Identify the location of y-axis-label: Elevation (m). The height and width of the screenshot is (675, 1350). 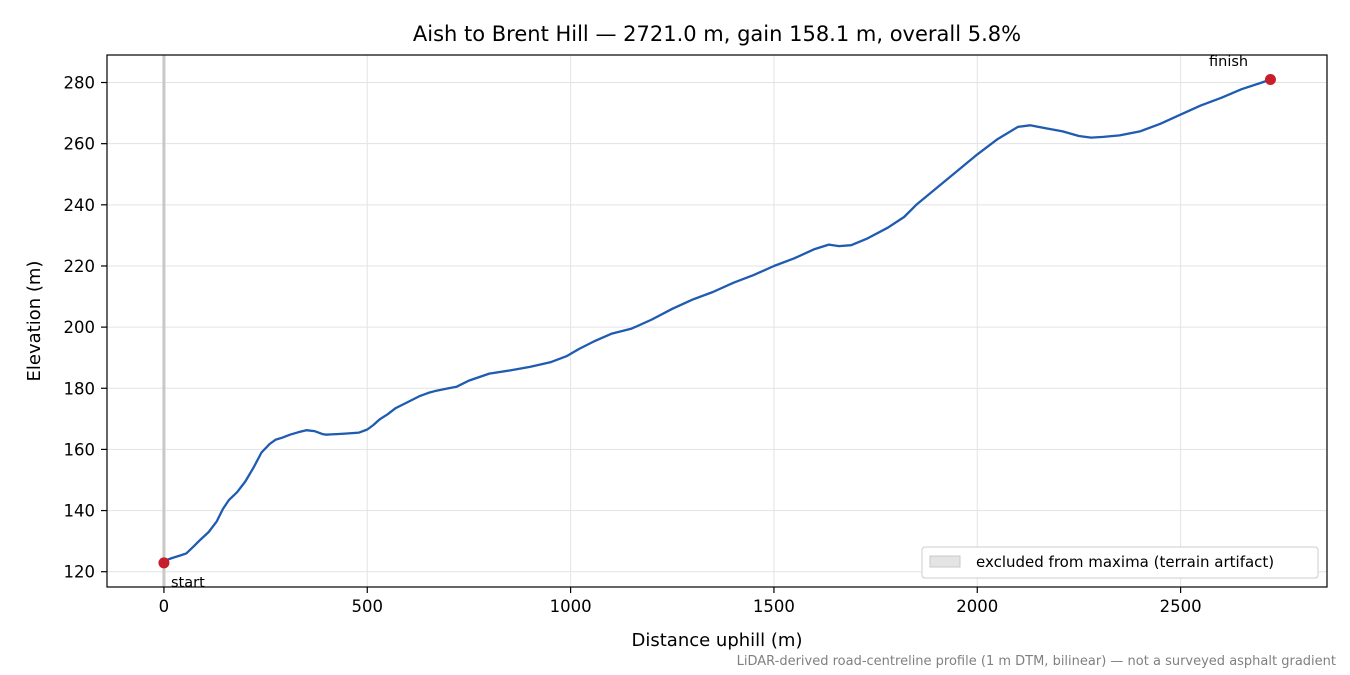
(34, 321).